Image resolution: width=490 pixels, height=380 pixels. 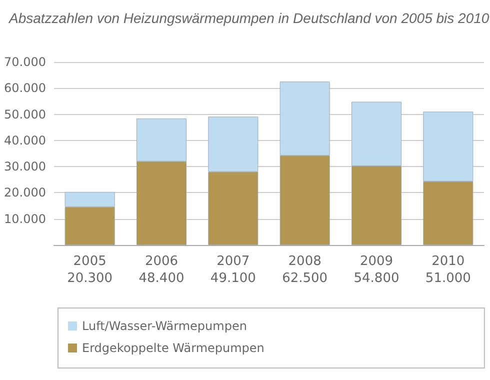 I want to click on total-label: 54.800, so click(x=377, y=278).